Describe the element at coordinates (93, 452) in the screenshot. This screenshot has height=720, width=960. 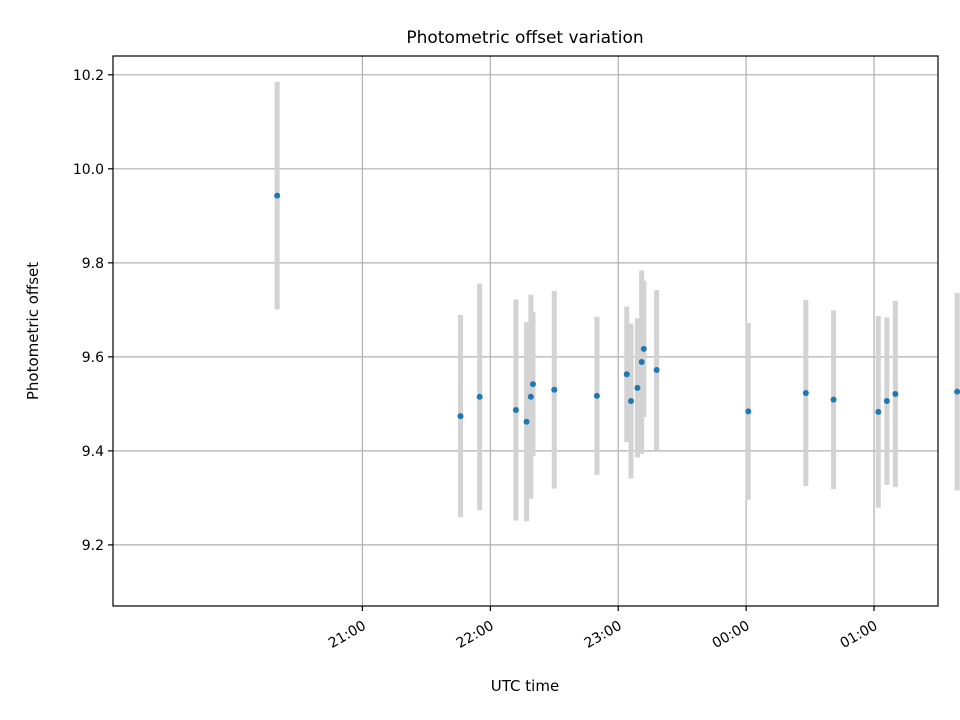
I see `y-tick-label: 9.4` at that location.